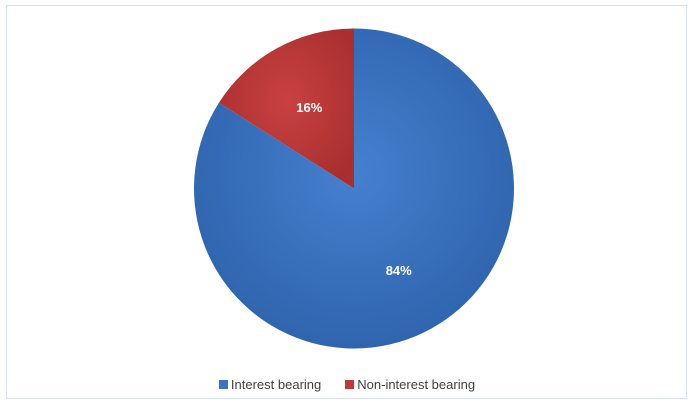 This screenshot has height=404, width=694. What do you see at coordinates (223, 384) in the screenshot?
I see `legend-swatch-interest-bearing` at bounding box center [223, 384].